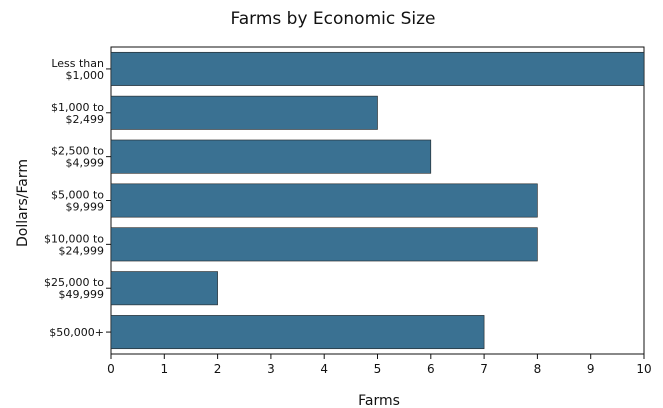  I want to click on category-label-line: $4,999, so click(85, 163).